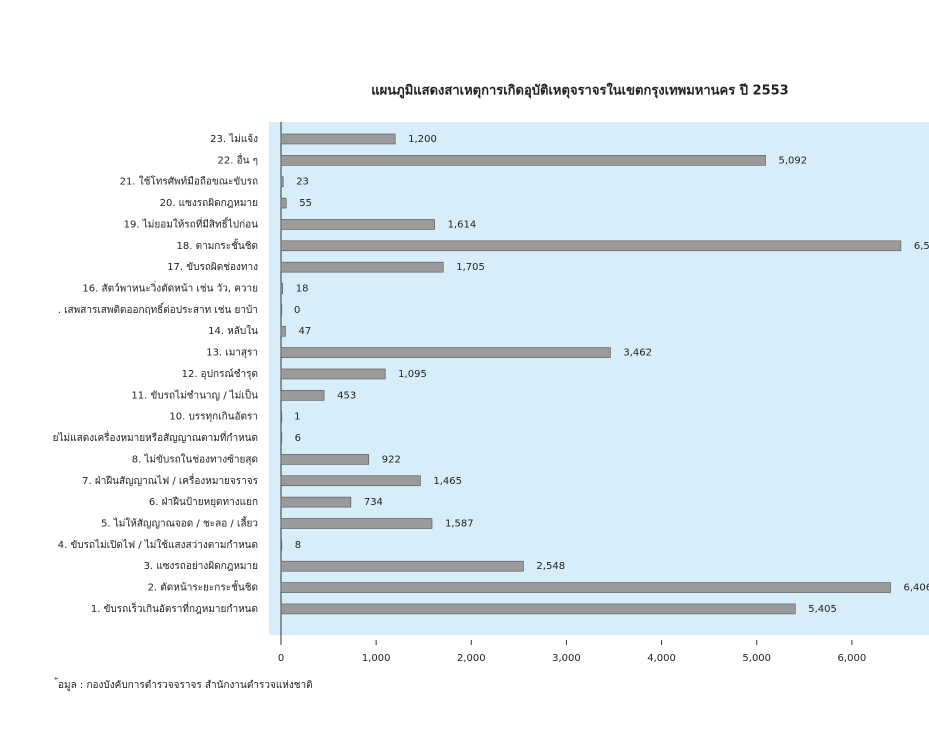 The height and width of the screenshot is (732, 929). I want to click on y-tick-label: 5. ไม่ให้สัญญาณจอด / ชะลอ / เลี้ยว, so click(179, 522).